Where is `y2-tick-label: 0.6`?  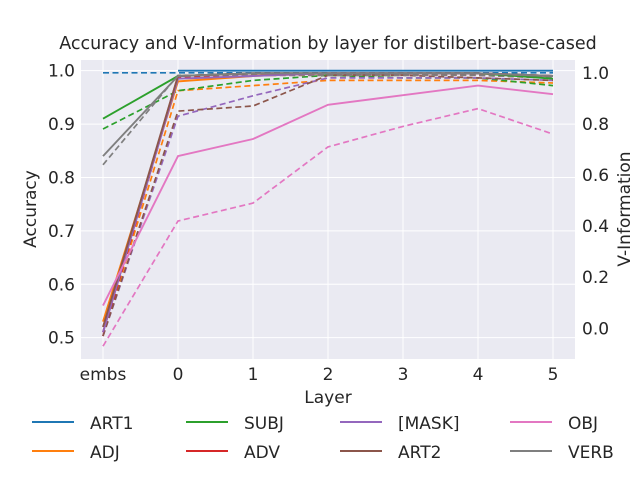 y2-tick-label: 0.6 is located at coordinates (595, 176).